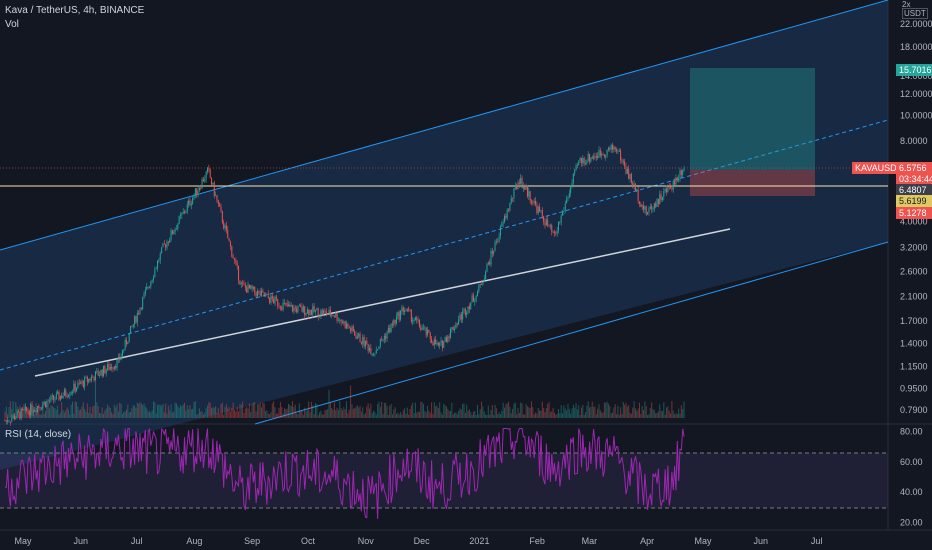 This screenshot has height=550, width=932. Describe the element at coordinates (137, 541) in the screenshot. I see `time-tick-label: Jul` at that location.